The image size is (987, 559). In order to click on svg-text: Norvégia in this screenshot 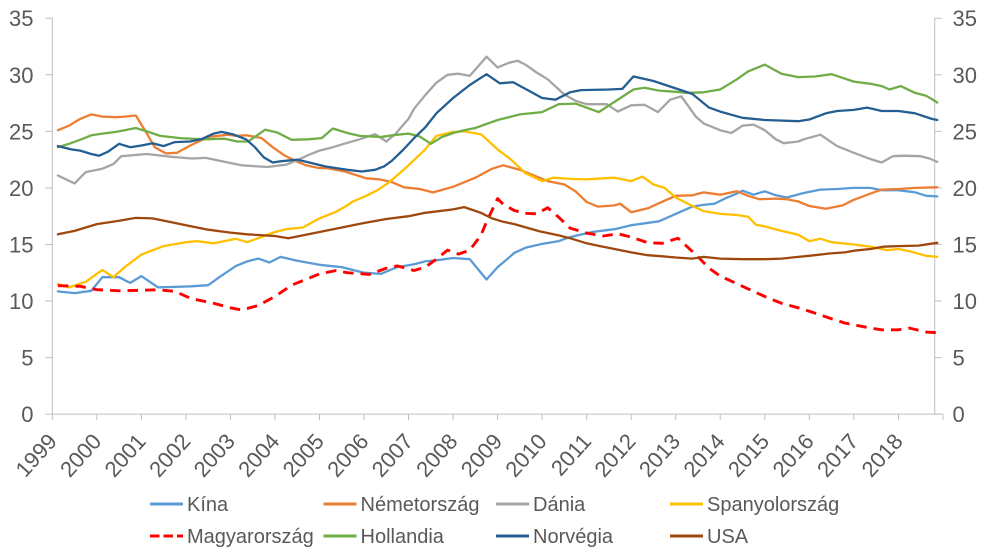, I will do `click(573, 537)`.